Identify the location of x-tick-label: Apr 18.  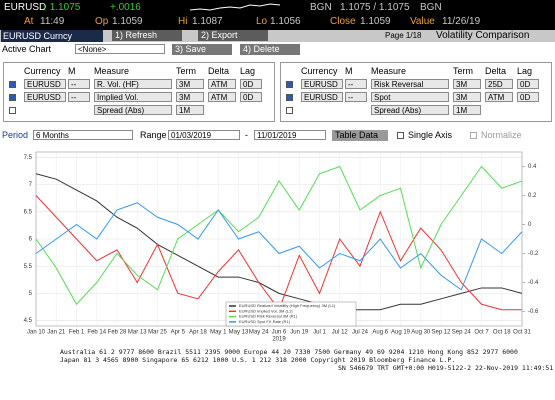
(198, 333).